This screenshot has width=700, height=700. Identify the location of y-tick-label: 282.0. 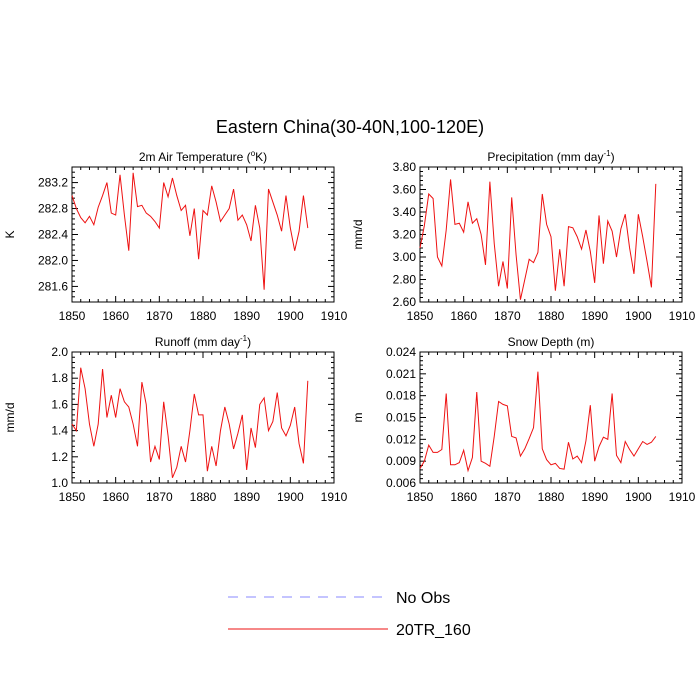
(53, 260).